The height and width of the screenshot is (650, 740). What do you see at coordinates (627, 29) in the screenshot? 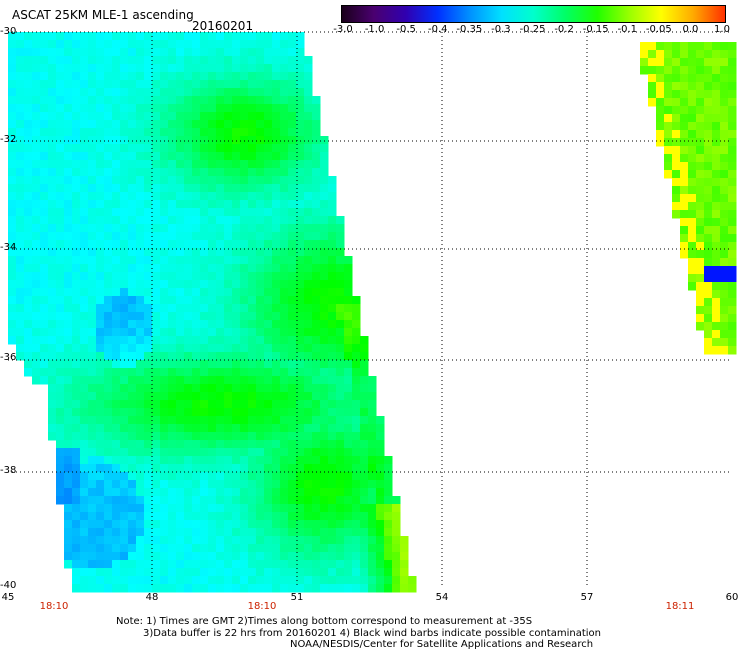
I see `colorbar-label: -0.1` at bounding box center [627, 29].